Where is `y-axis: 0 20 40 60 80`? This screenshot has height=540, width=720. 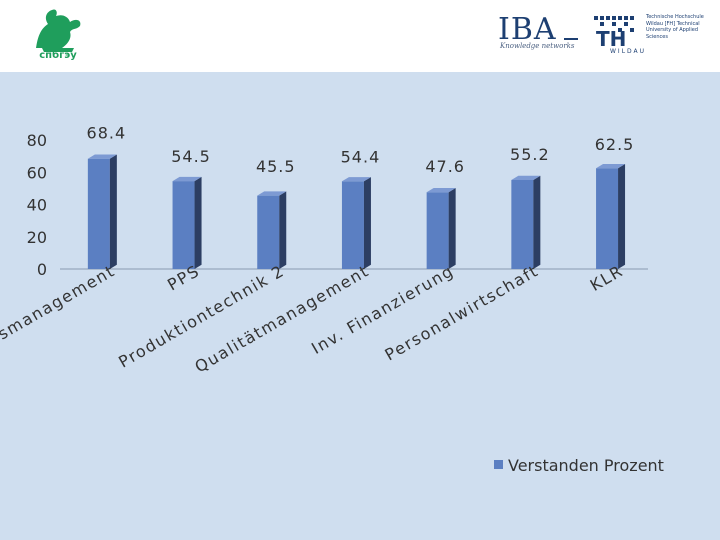 y-axis: 0 20 40 60 80 is located at coordinates (37, 205).